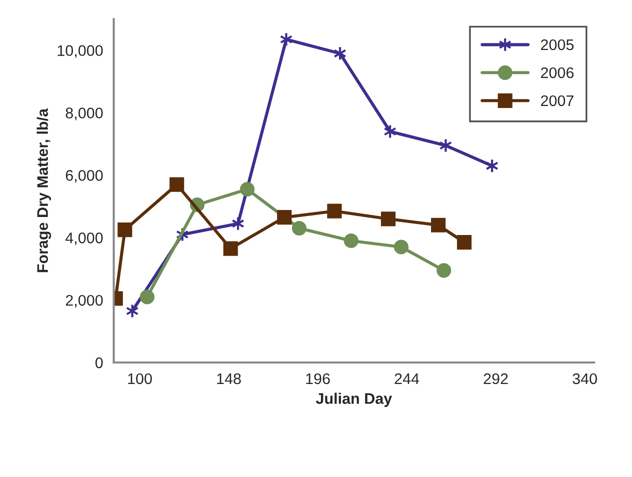  I want to click on legend-label: 2006, so click(557, 72).